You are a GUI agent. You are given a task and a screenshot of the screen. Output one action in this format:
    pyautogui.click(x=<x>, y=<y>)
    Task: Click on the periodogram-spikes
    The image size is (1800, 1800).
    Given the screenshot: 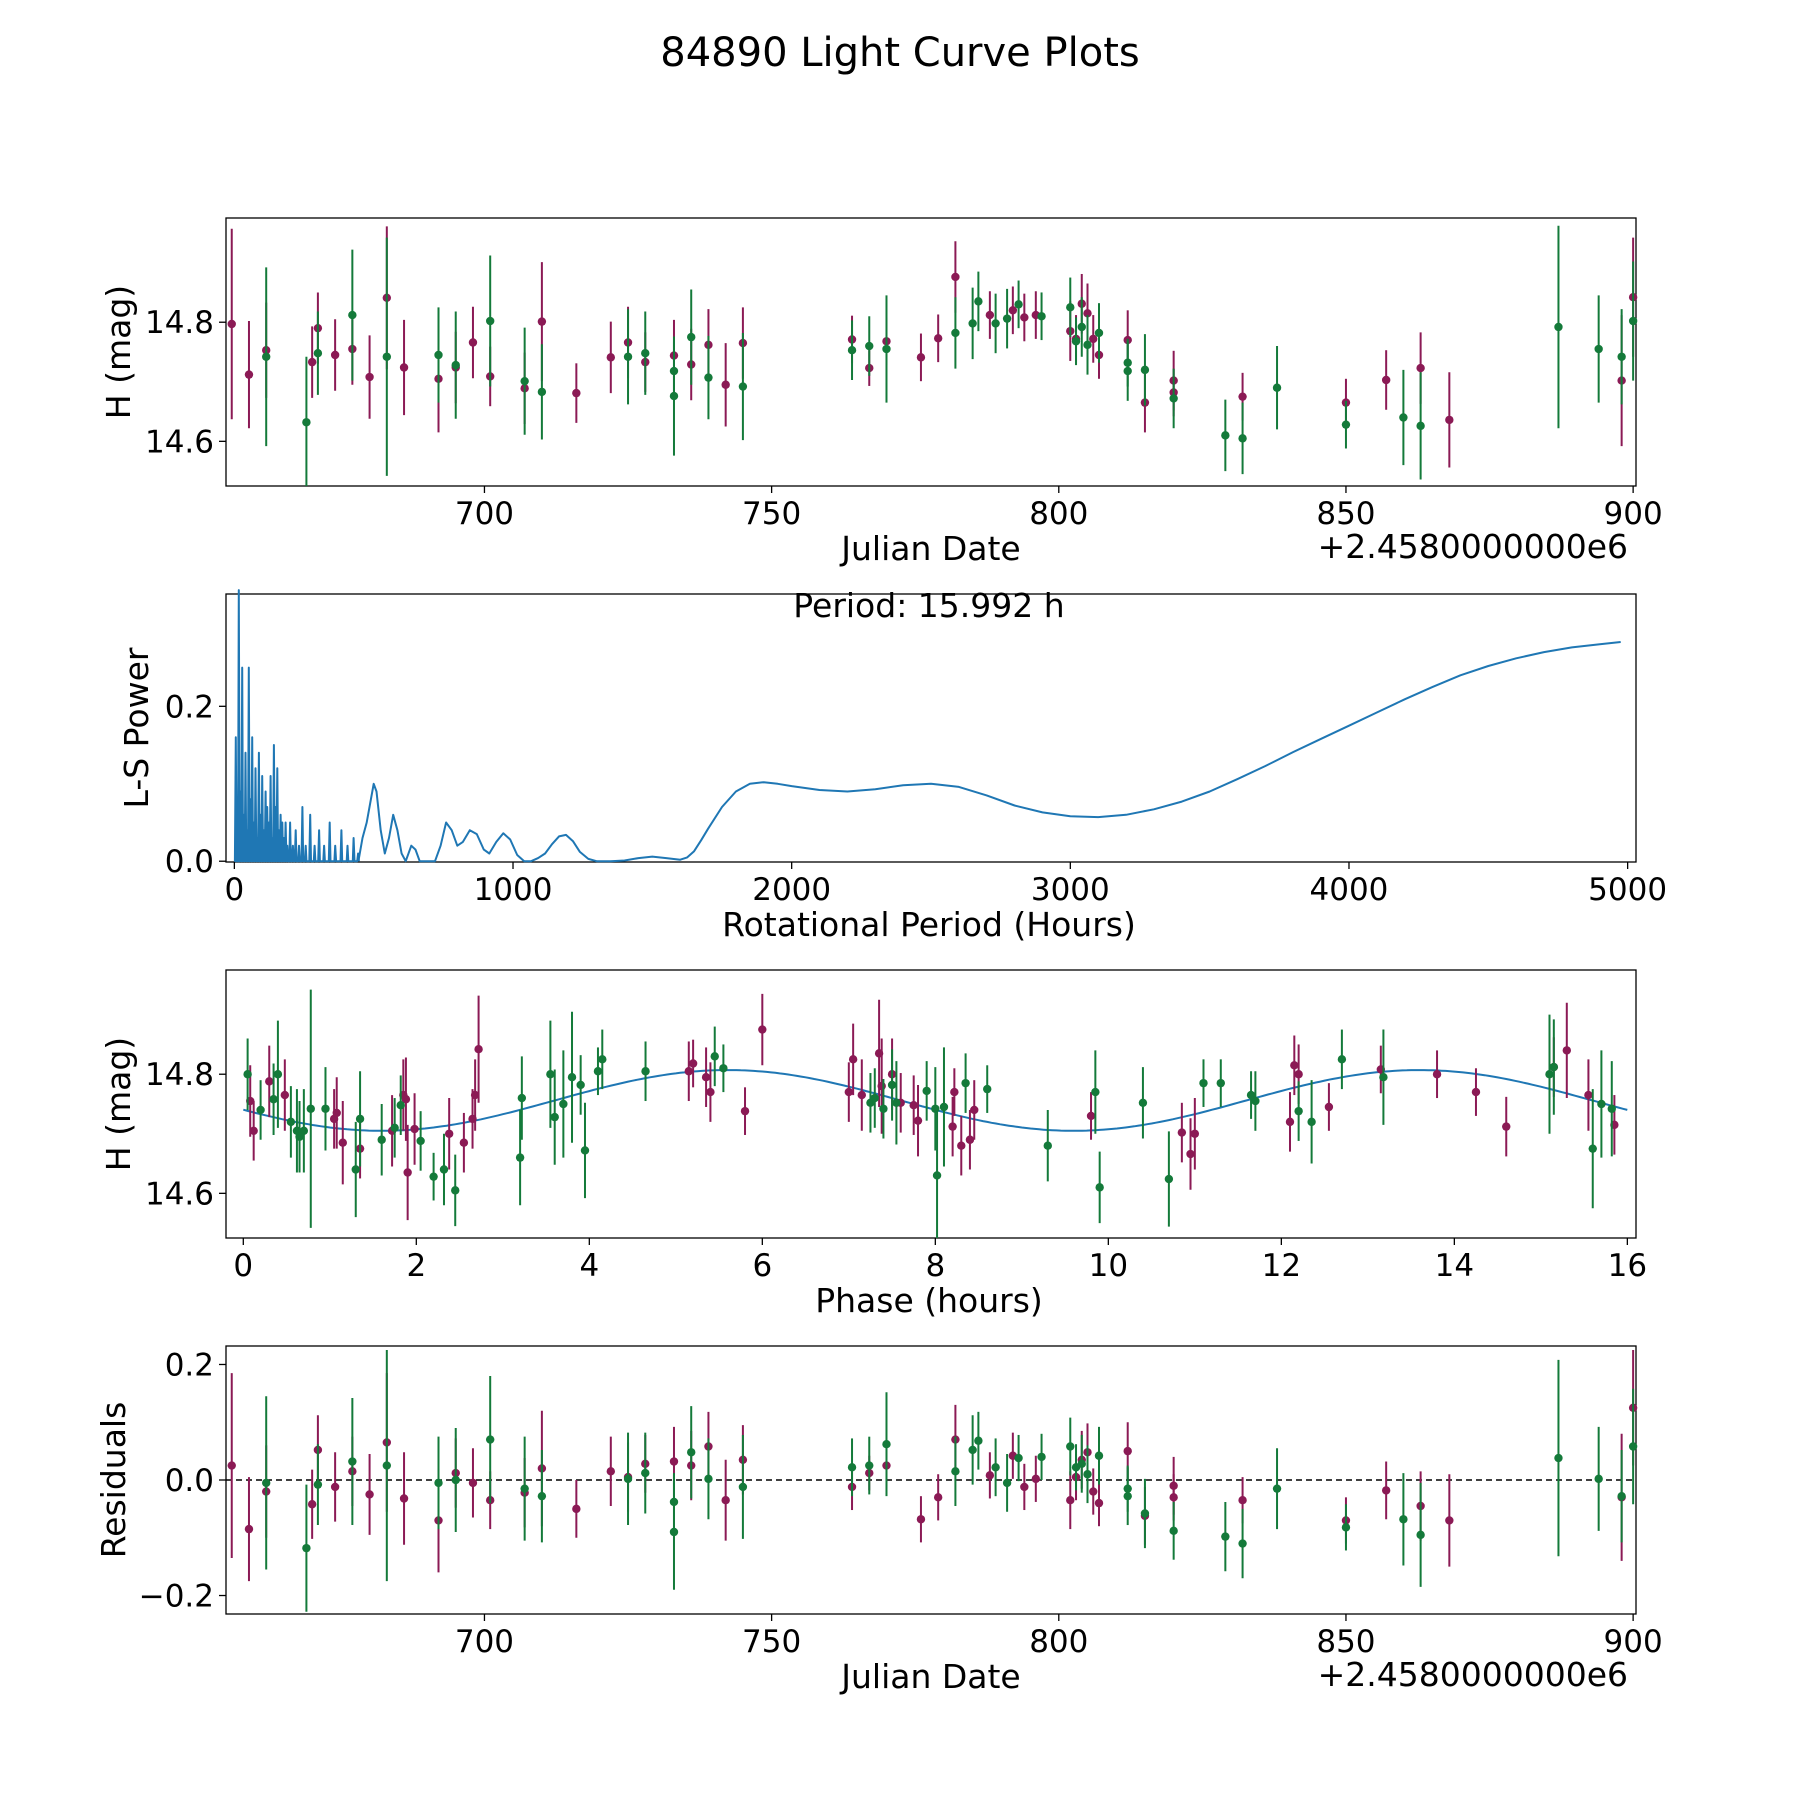 What is the action you would take?
    pyautogui.click(x=296, y=726)
    